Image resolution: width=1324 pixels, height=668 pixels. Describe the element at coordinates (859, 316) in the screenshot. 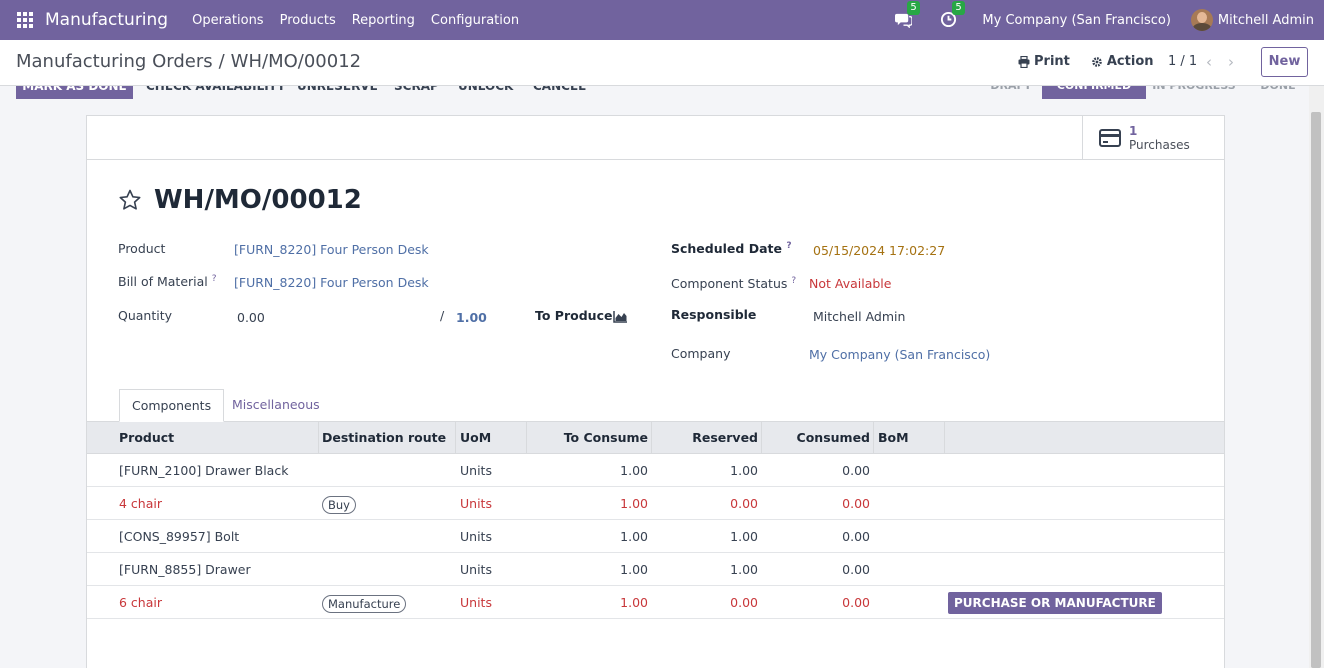

I see `responsible-field: Mitchell Admin` at that location.